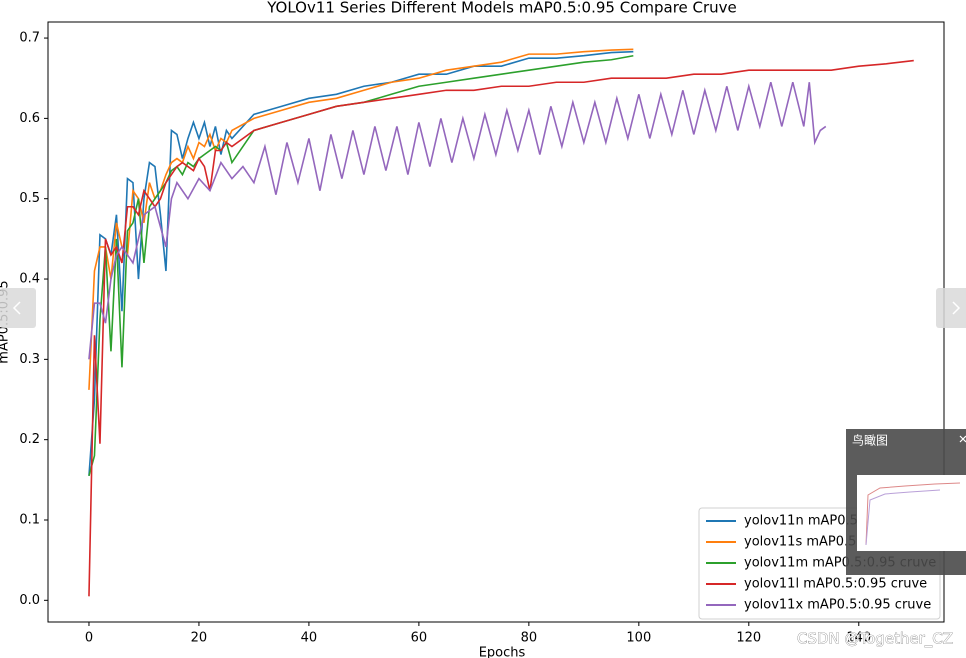 The image size is (966, 658). What do you see at coordinates (199, 638) in the screenshot?
I see `x-tick-label: 20` at bounding box center [199, 638].